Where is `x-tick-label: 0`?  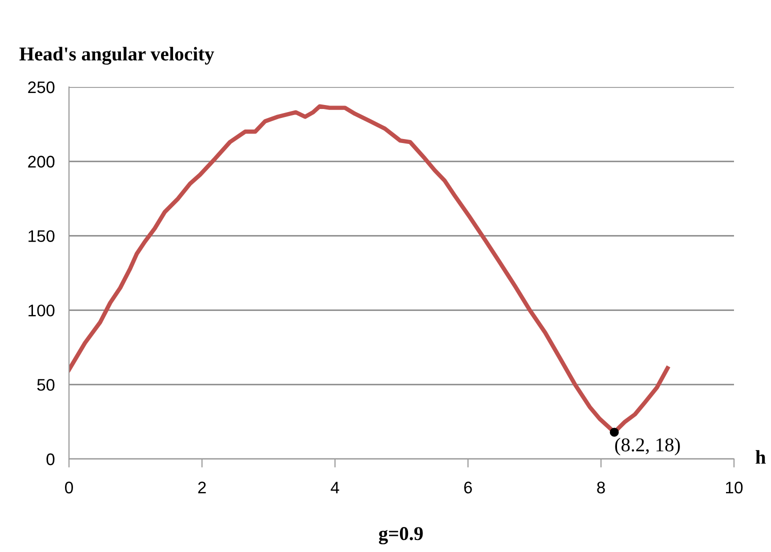 x-tick-label: 0 is located at coordinates (69, 488).